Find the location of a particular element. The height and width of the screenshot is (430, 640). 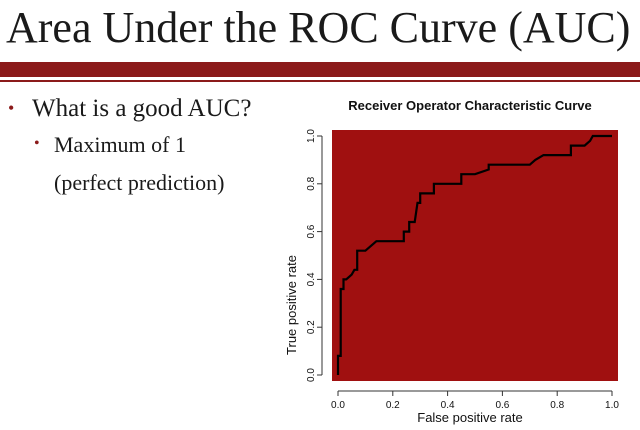

bullet-continuation: (perfect prediction) is located at coordinates (139, 182).